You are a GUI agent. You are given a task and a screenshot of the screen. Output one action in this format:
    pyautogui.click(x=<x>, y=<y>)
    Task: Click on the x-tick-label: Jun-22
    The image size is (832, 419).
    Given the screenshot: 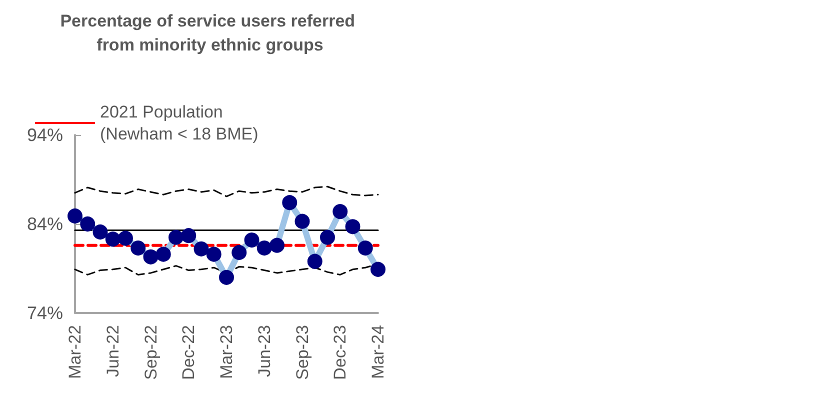 What is the action you would take?
    pyautogui.click(x=112, y=351)
    